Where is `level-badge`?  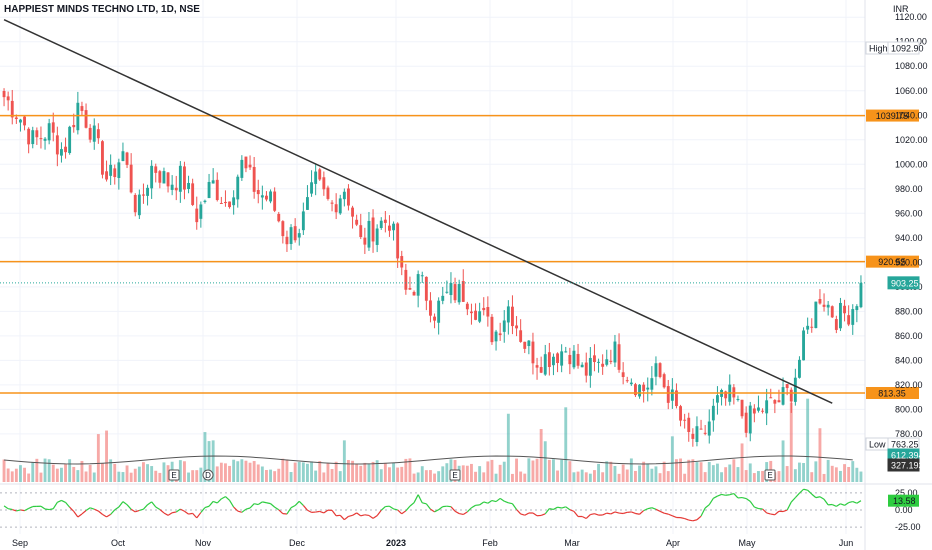 level-badge is located at coordinates (892, 261).